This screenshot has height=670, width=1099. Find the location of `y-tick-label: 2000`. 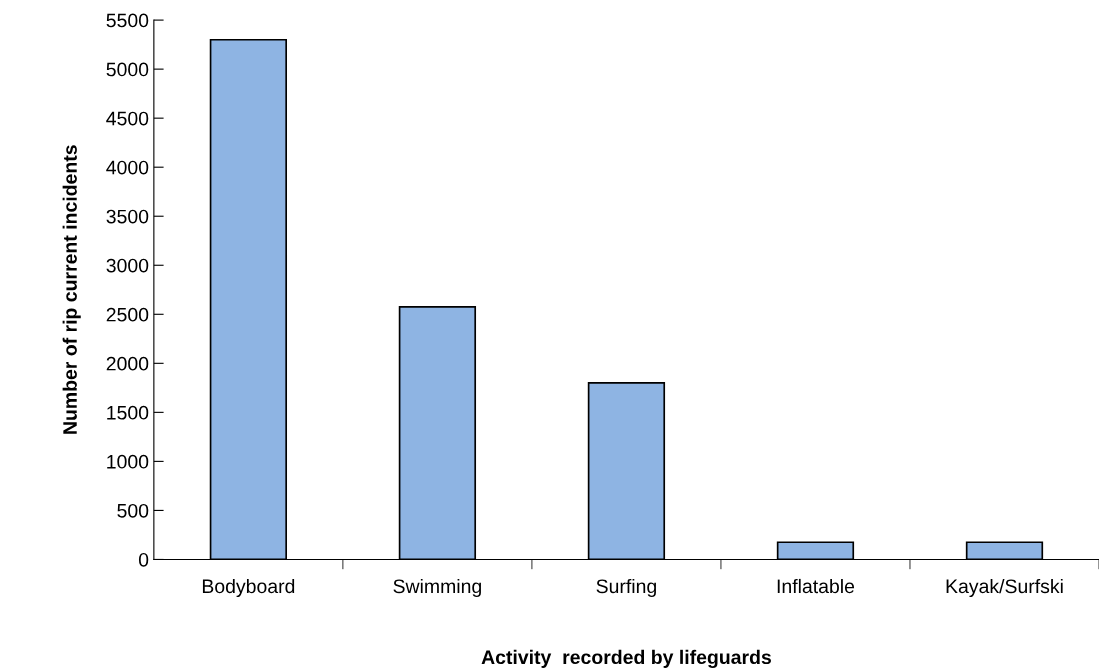

y-tick-label: 2000 is located at coordinates (127, 363).